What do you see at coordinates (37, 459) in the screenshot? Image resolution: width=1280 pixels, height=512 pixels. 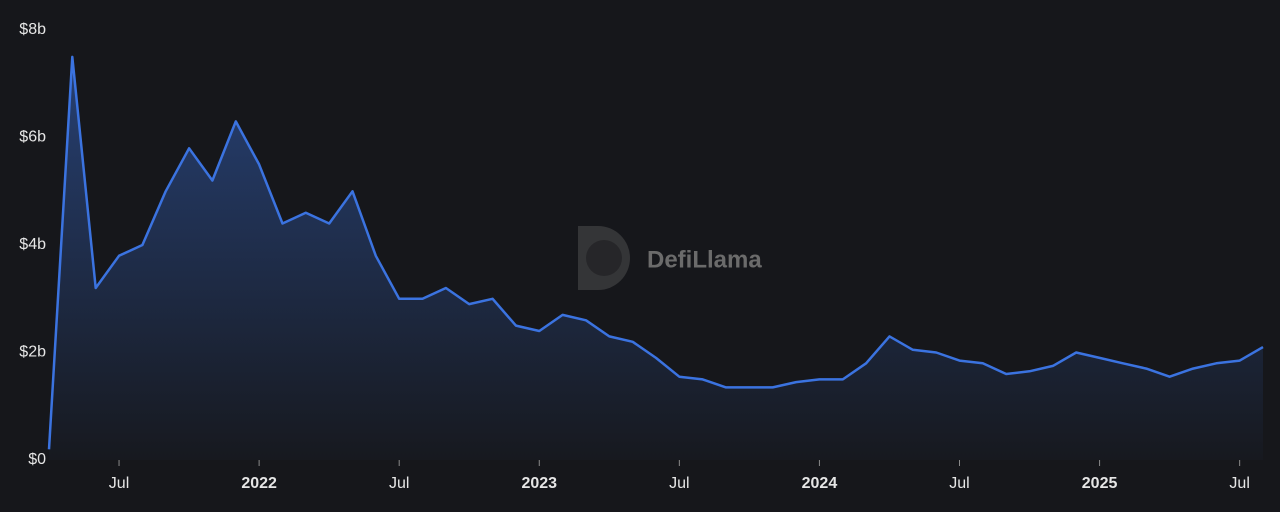 I see `y-tick-label: $0` at bounding box center [37, 459].